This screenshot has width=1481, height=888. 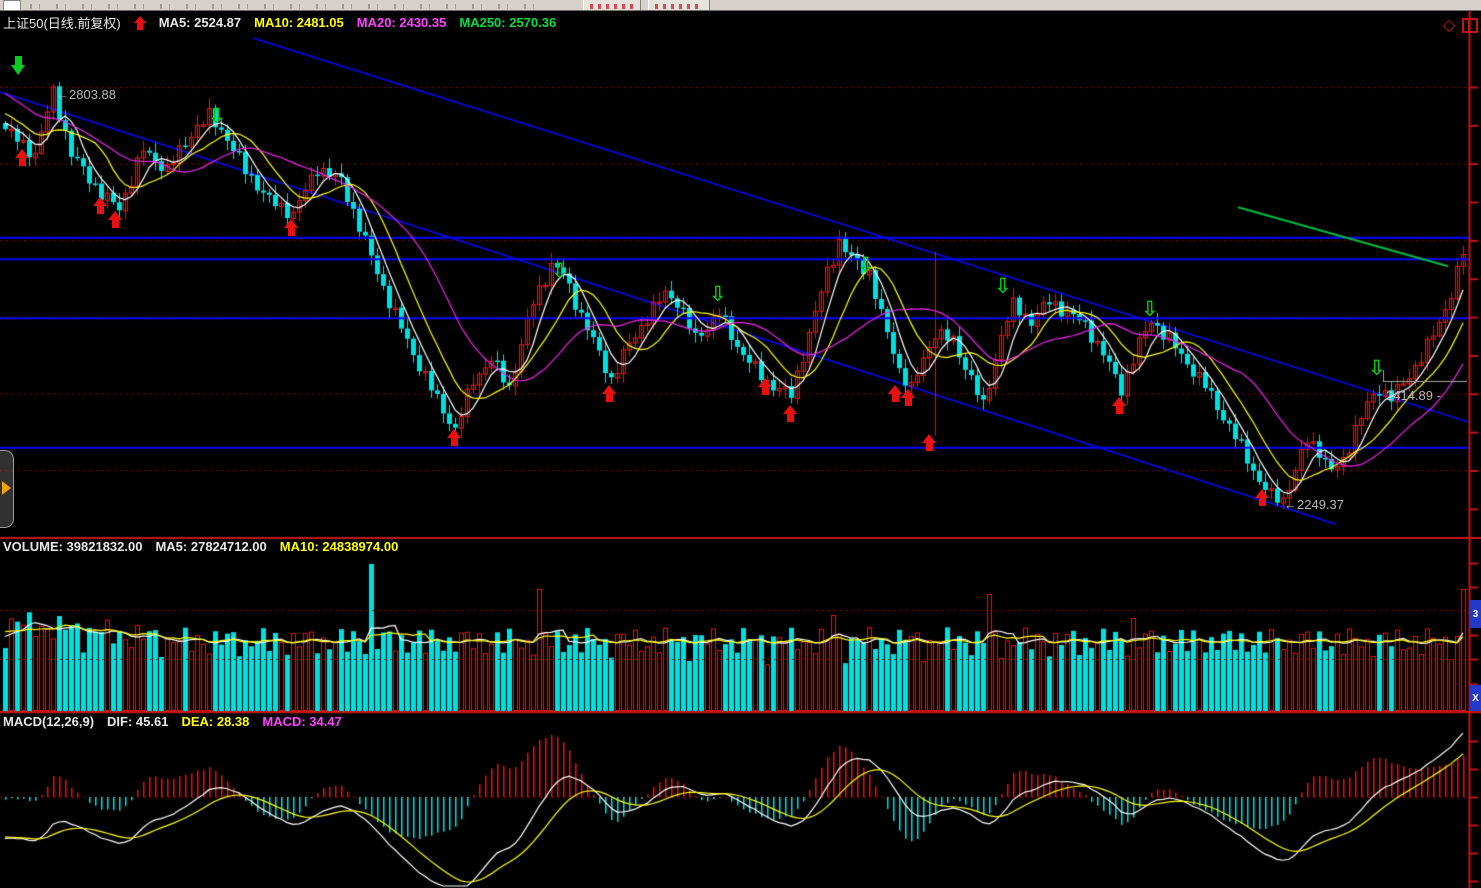 I want to click on panel-expander, so click(x=7, y=489).